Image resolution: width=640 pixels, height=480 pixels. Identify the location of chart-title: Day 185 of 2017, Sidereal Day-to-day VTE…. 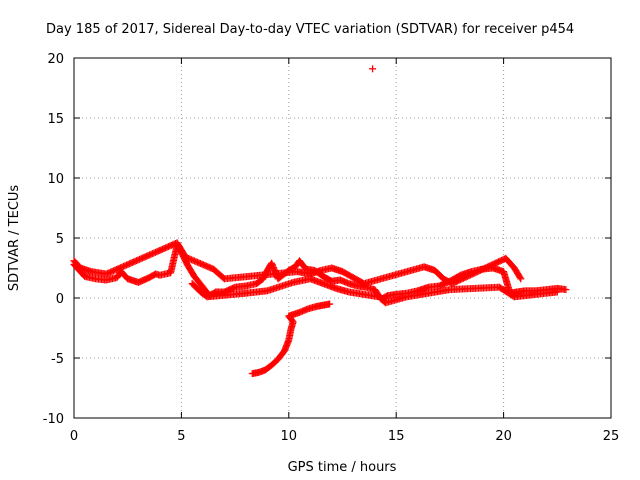
(310, 29).